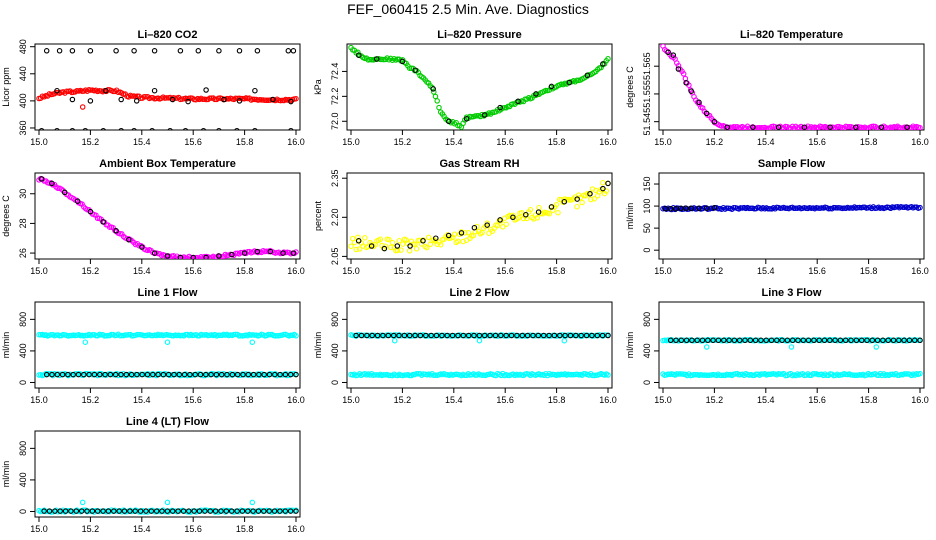  I want to click on y-tick-label: 50, so click(647, 228).